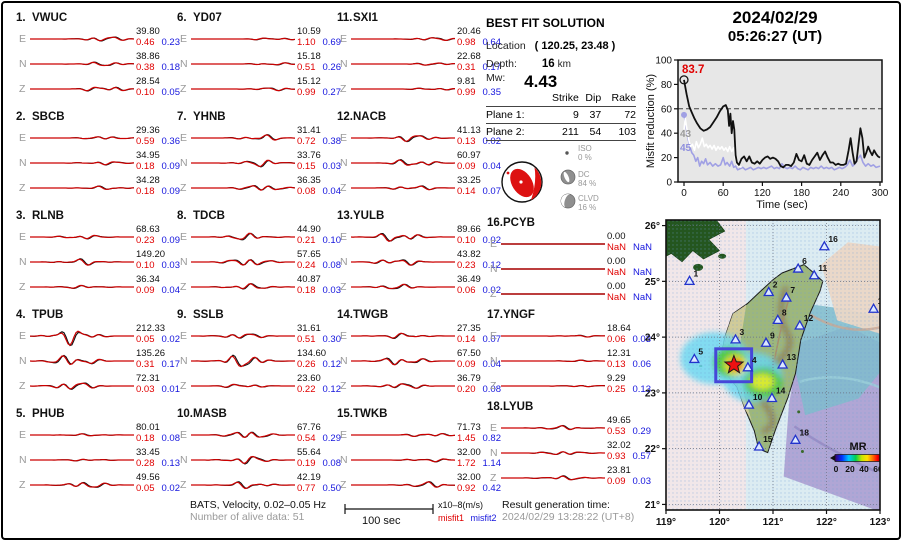 The image size is (902, 543). What do you see at coordinates (255, 118) in the screenshot?
I see `station-header: 7. YHNB` at bounding box center [255, 118].